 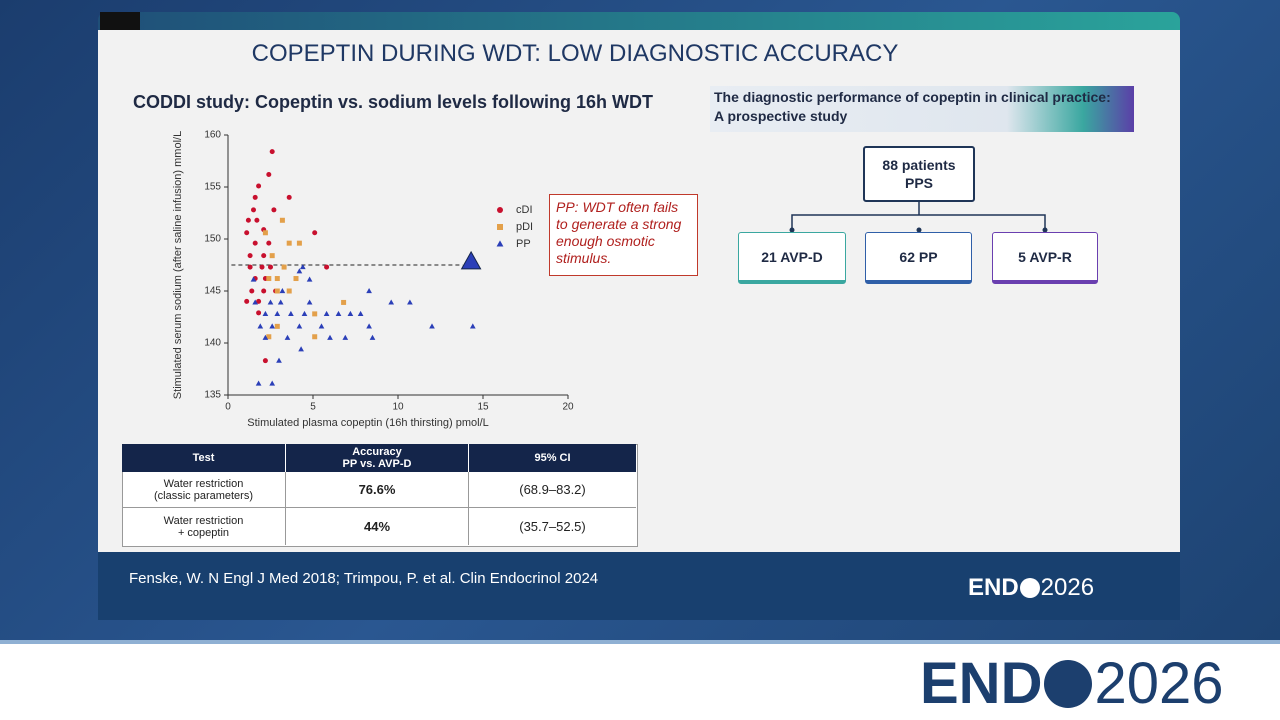 What do you see at coordinates (639, 586) in the screenshot?
I see `slide-footer` at bounding box center [639, 586].